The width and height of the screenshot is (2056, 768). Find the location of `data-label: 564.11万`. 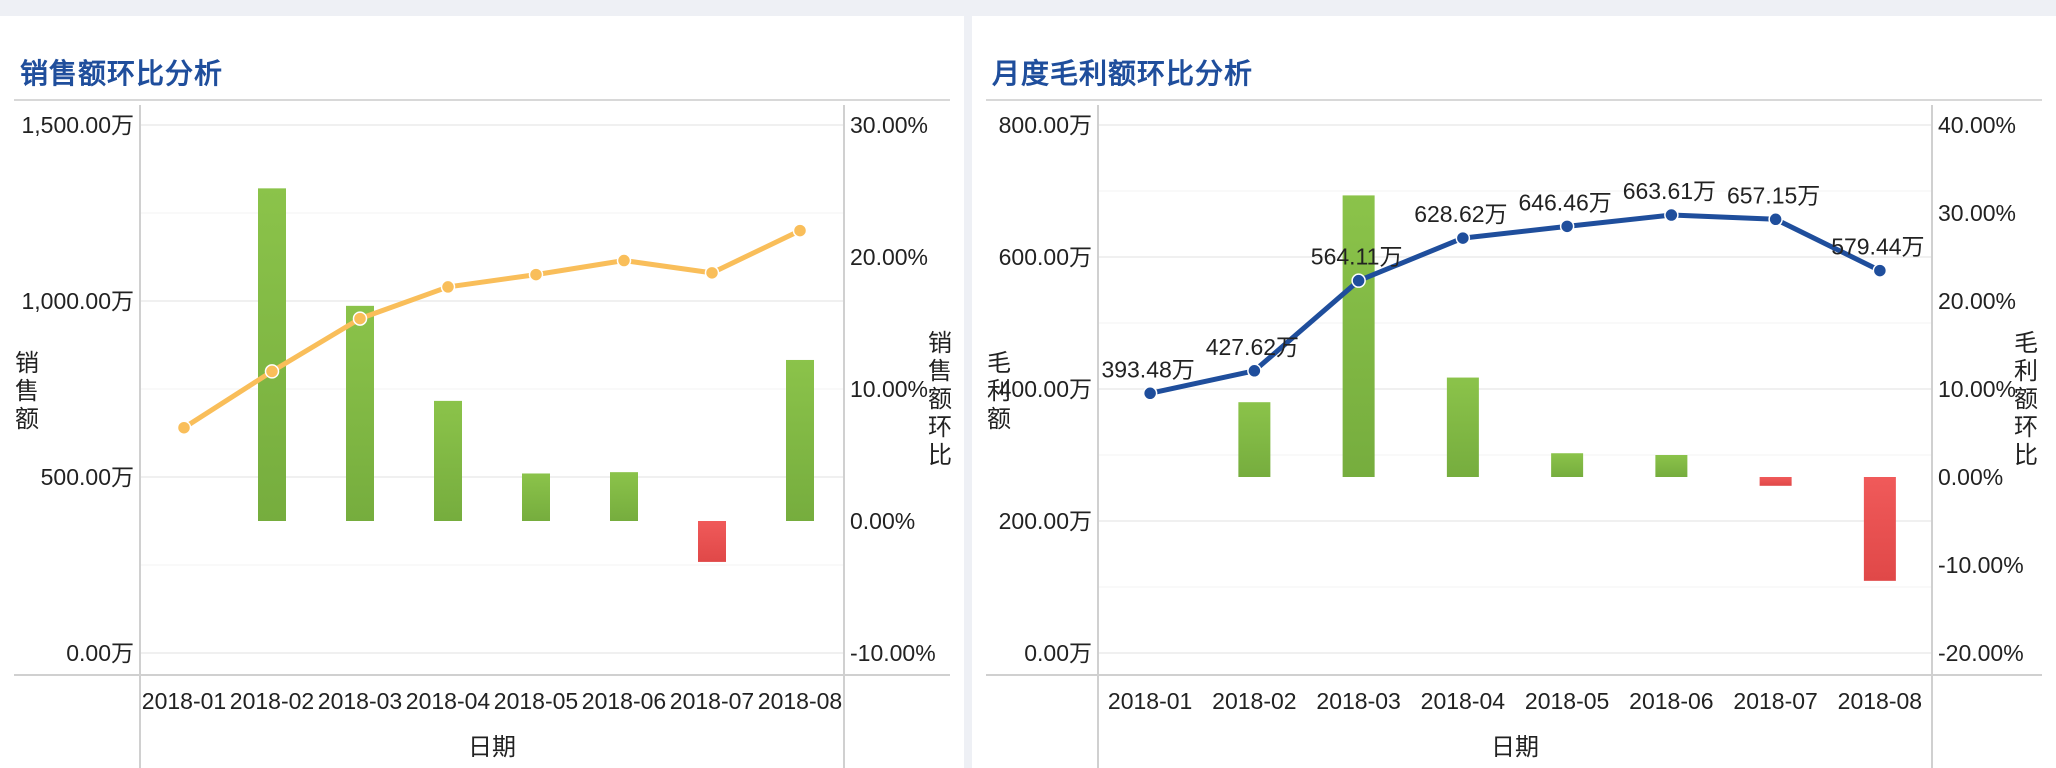

data-label: 564.11万 is located at coordinates (1357, 257).